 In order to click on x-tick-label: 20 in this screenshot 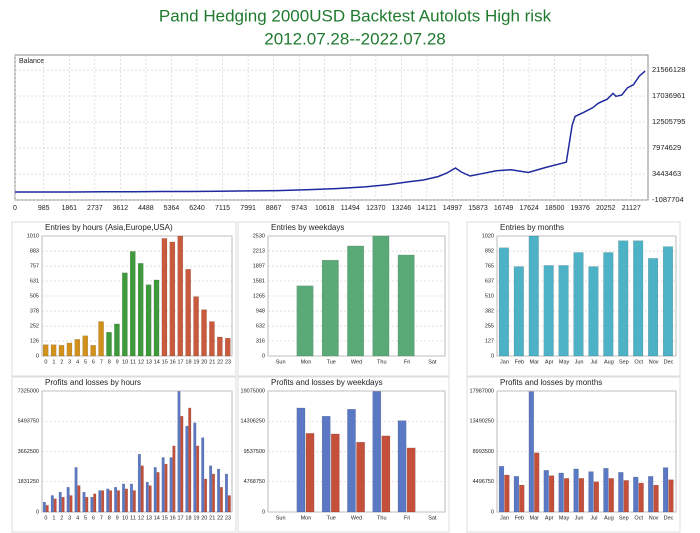, I will do `click(204, 518)`.